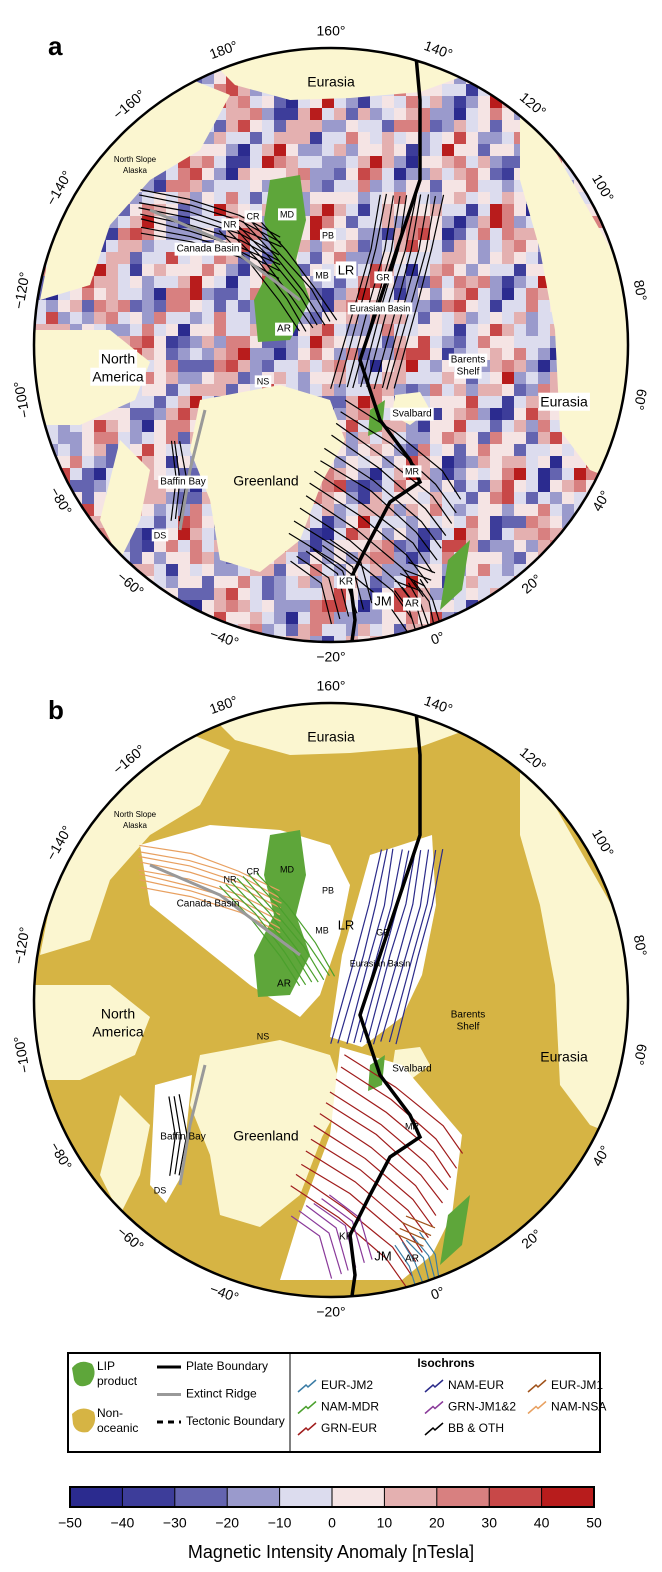  What do you see at coordinates (284, 329) in the screenshot?
I see `place-label: AR` at bounding box center [284, 329].